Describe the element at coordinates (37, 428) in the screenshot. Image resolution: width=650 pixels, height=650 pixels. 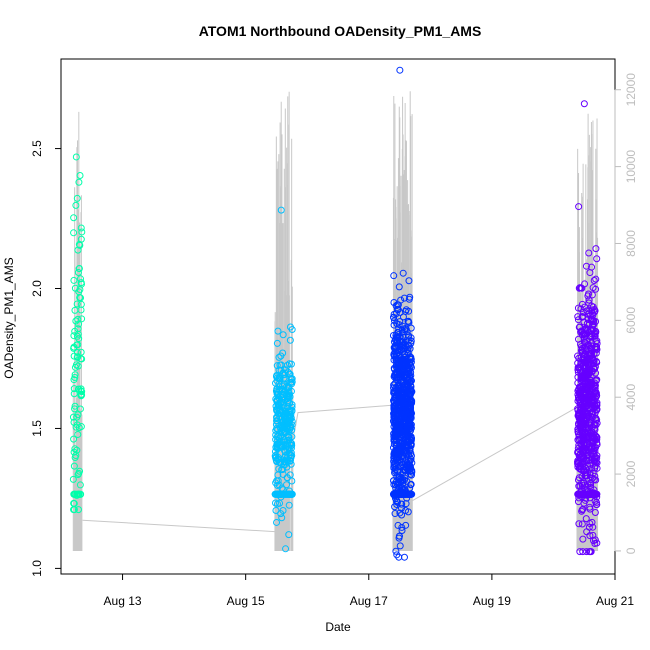
I see `y-tick-label: 1.5` at that location.